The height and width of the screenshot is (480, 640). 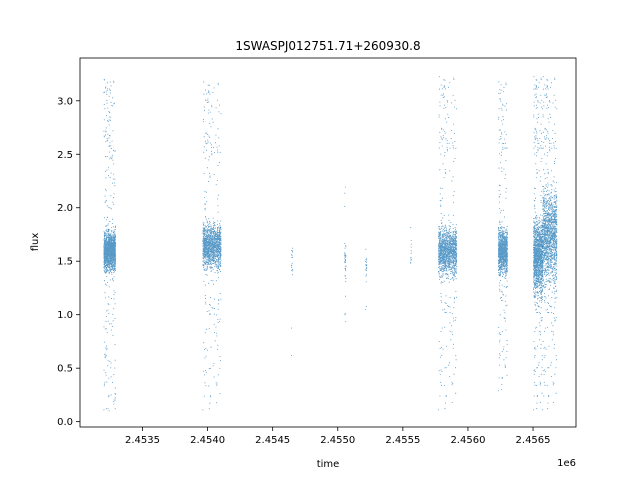 I want to click on x-tick-label: 2.4560, so click(x=467, y=440).